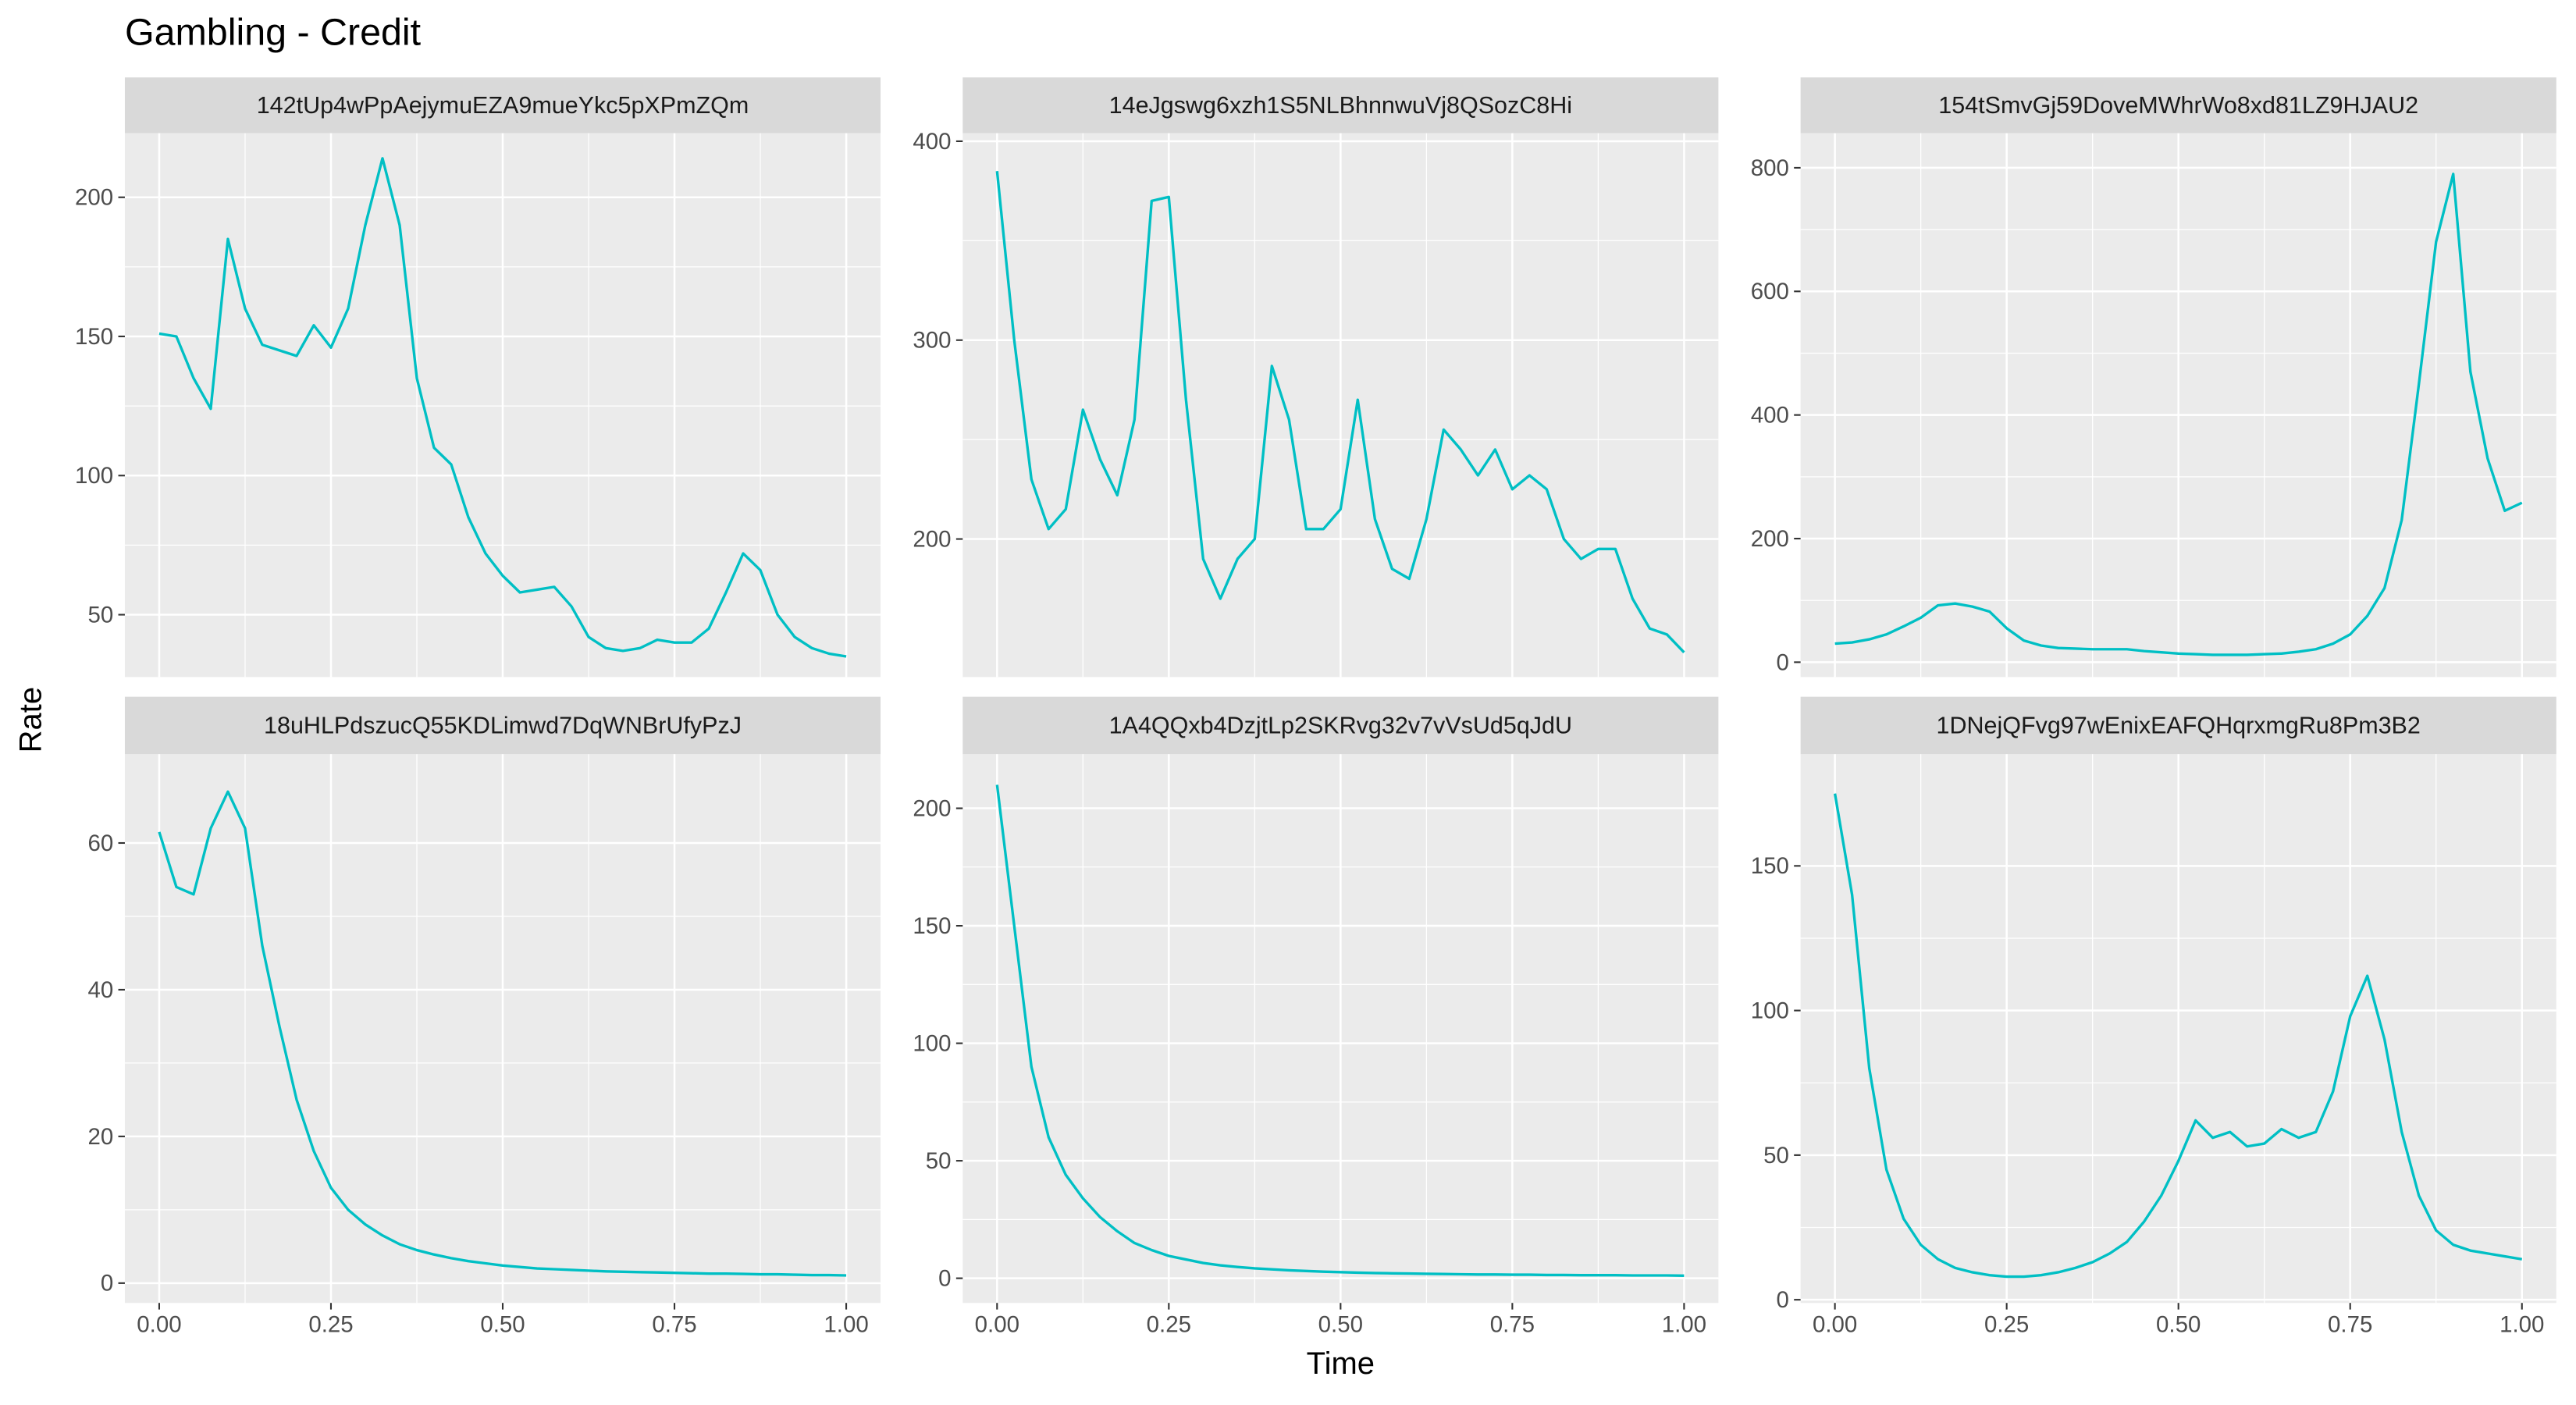 The height and width of the screenshot is (1405, 2576). I want to click on strip-label: 18uHLPdszucQ55KDLimwd7DqWNBrUfyPzJ, so click(503, 726).